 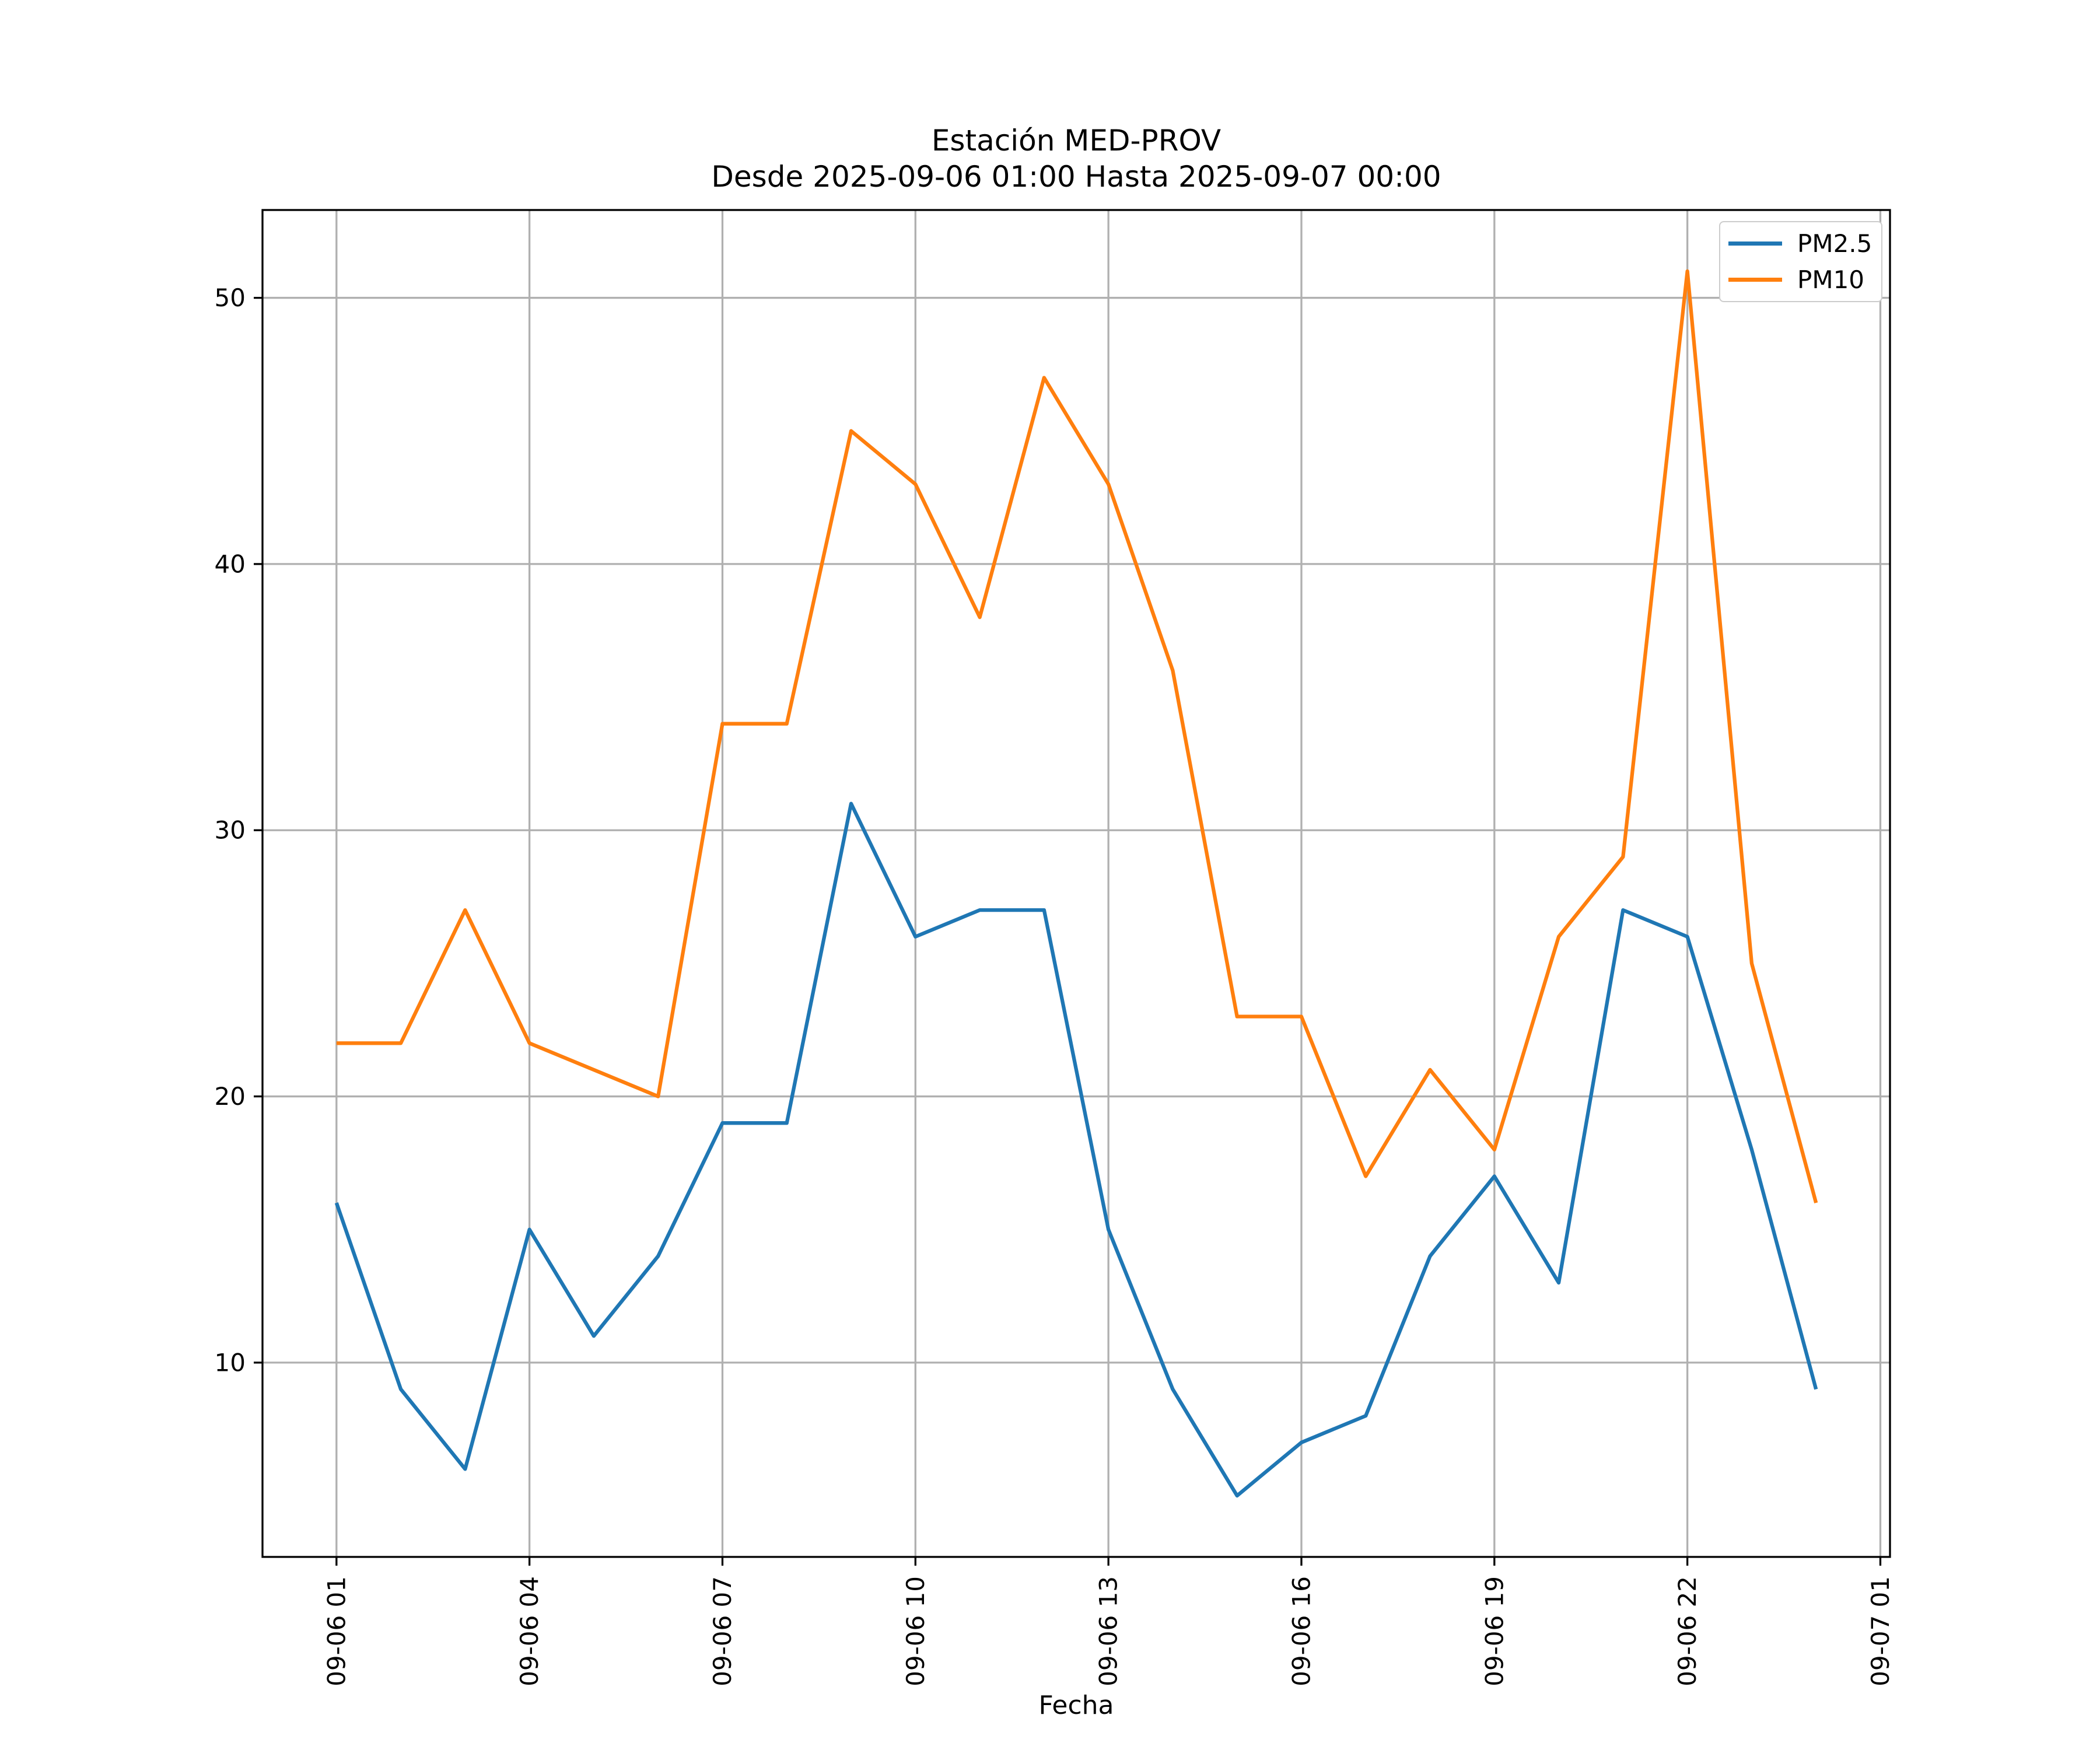 What do you see at coordinates (1108, 1631) in the screenshot?
I see `x-tick-label: 09-06 13` at bounding box center [1108, 1631].